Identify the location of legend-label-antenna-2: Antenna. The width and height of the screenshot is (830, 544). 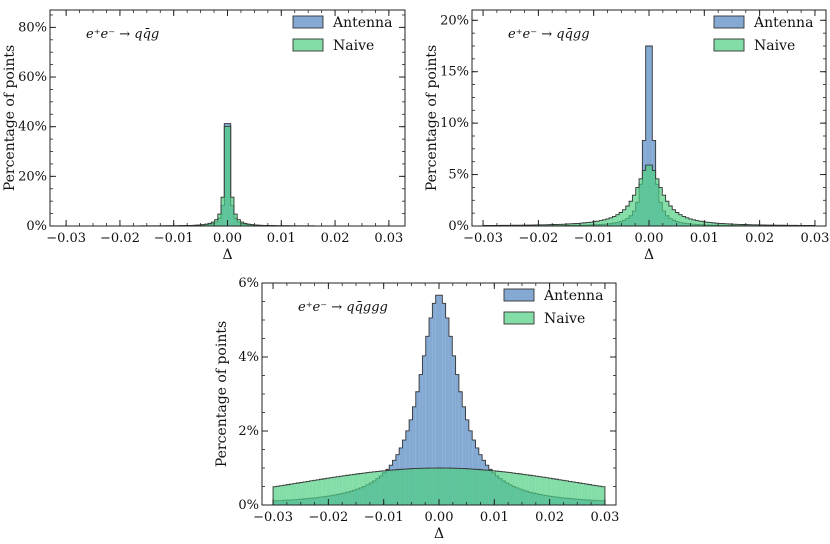
(783, 23).